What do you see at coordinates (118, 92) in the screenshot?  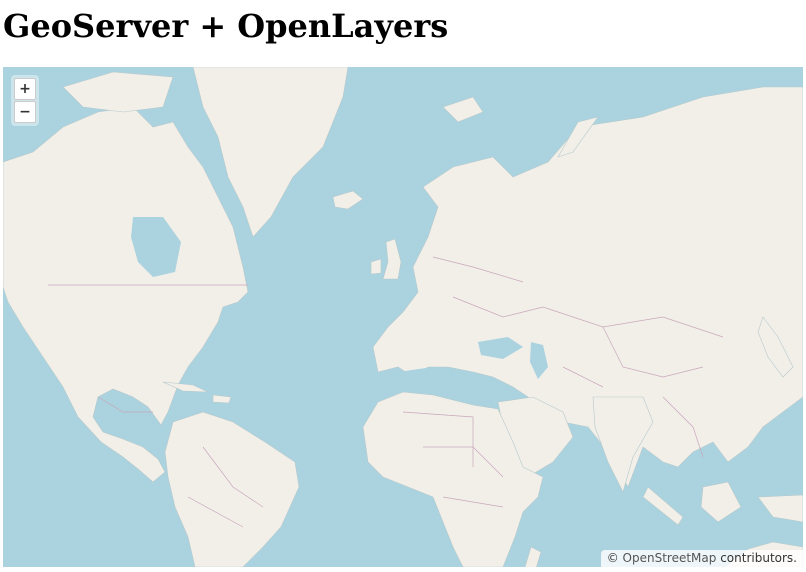 I see `land-arctic-islands` at bounding box center [118, 92].